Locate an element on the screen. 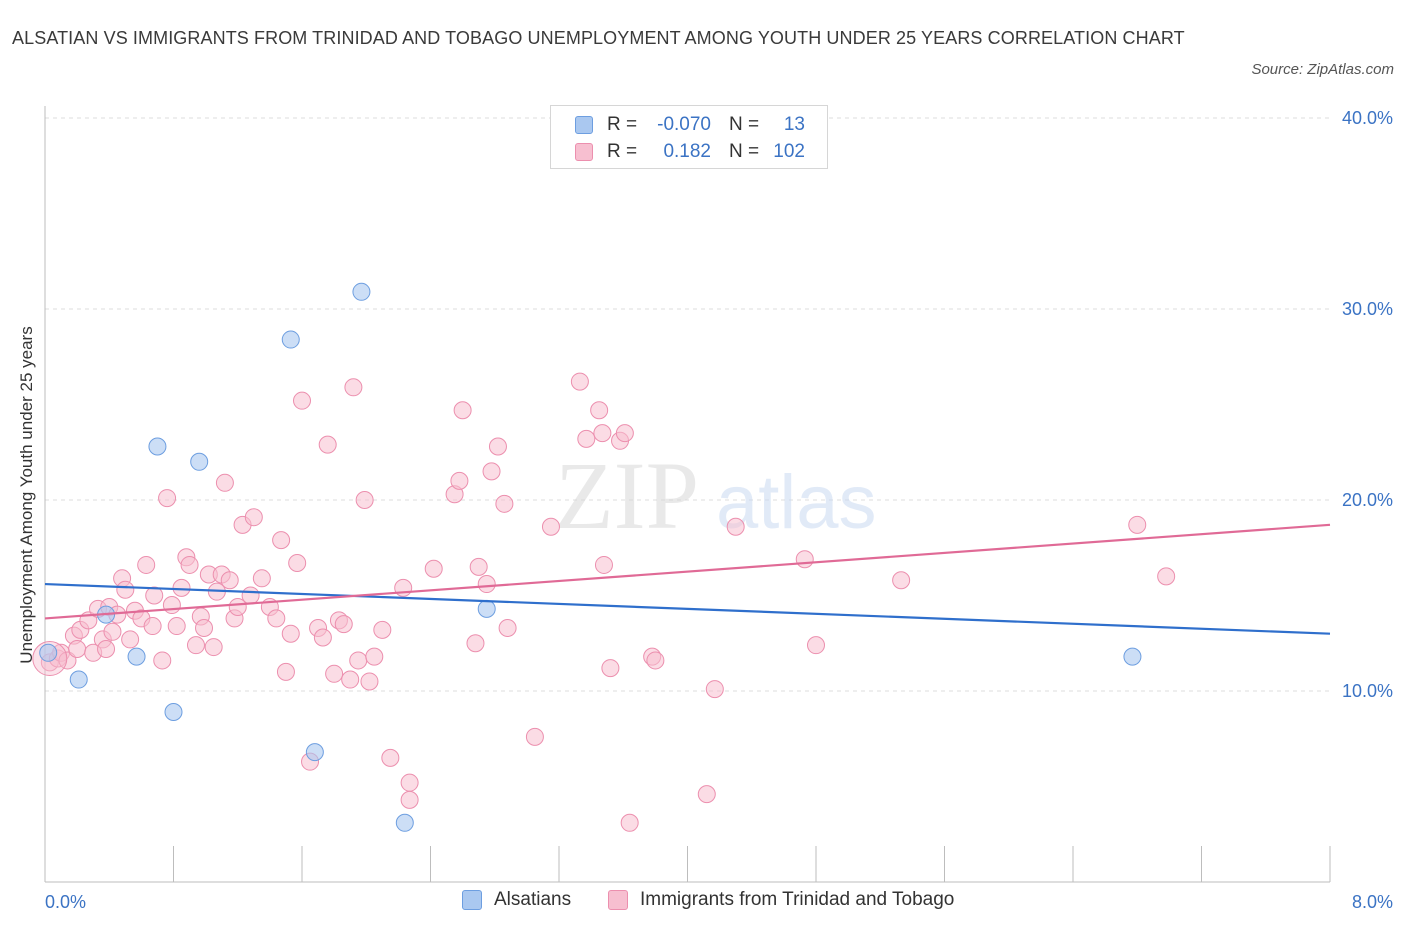 This screenshot has width=1406, height=930. legend-n-value: 102 is located at coordinates (789, 151).